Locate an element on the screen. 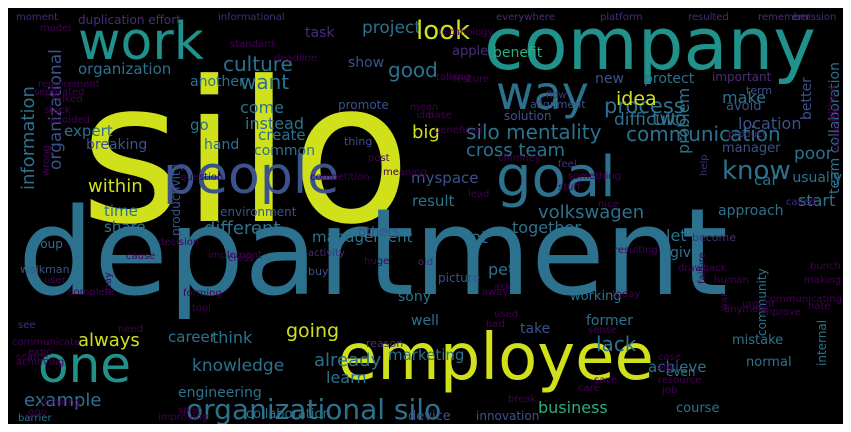 The height and width of the screenshot is (432, 851). cloud-word: already is located at coordinates (348, 360).